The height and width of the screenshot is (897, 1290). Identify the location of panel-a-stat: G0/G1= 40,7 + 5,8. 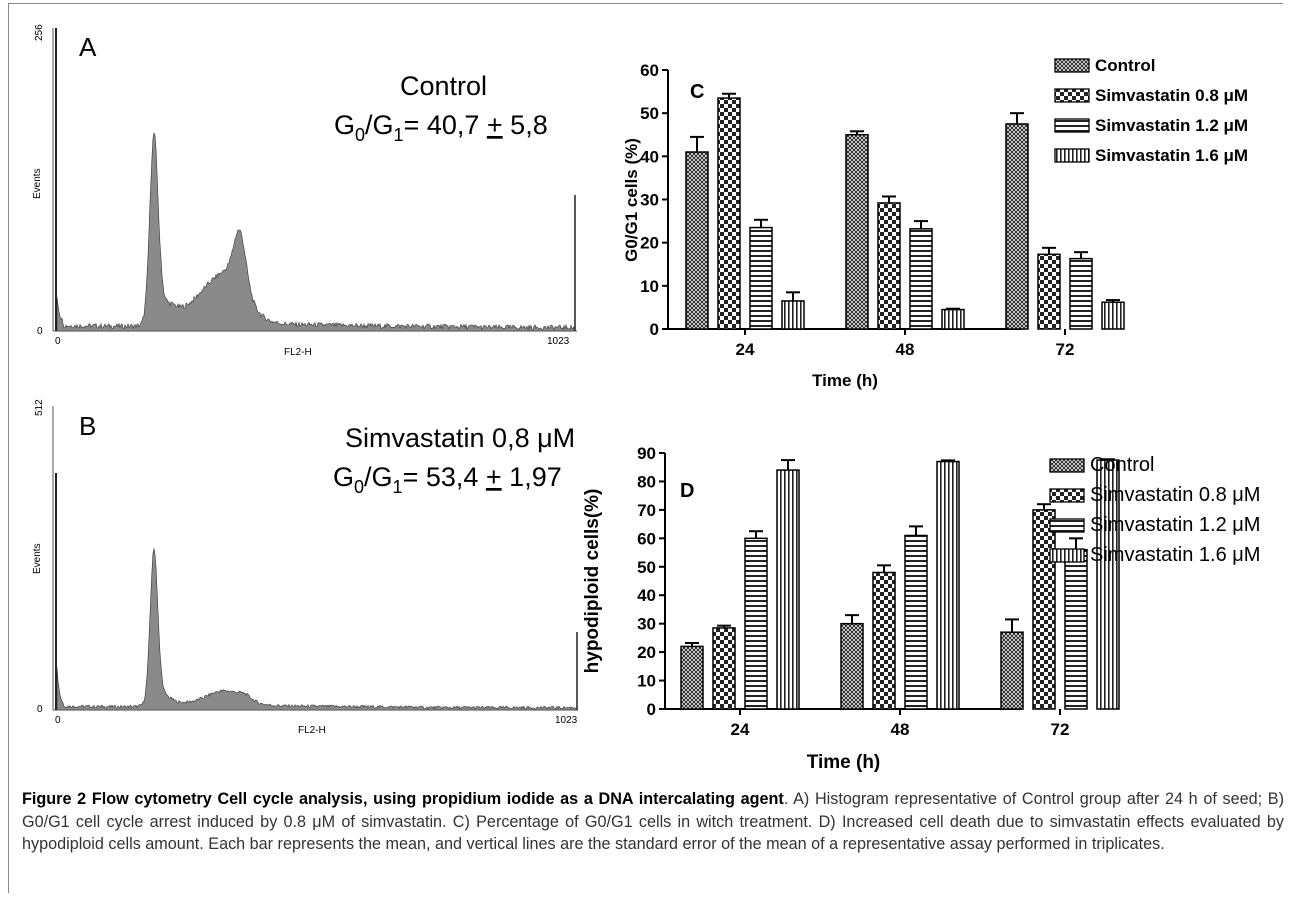
(441, 127).